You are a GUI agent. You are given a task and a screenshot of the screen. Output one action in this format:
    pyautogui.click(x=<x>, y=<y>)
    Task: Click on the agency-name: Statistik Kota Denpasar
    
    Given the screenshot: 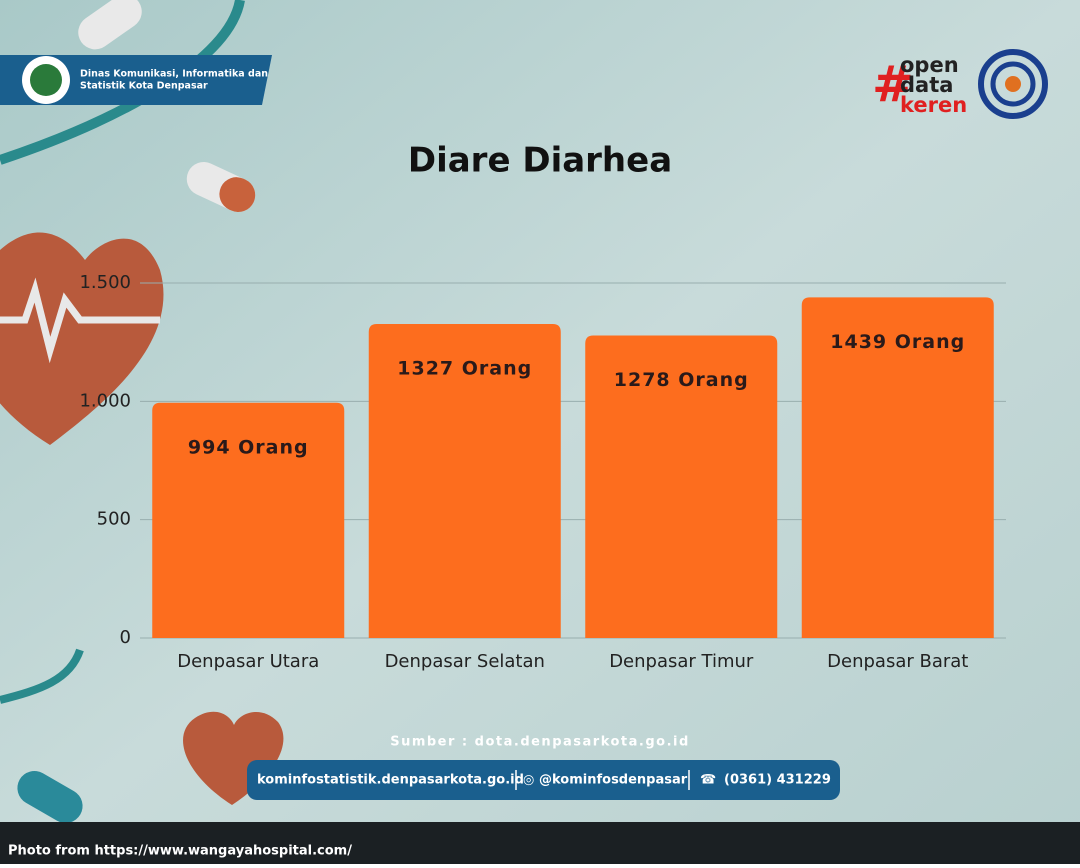 What is the action you would take?
    pyautogui.click(x=144, y=86)
    